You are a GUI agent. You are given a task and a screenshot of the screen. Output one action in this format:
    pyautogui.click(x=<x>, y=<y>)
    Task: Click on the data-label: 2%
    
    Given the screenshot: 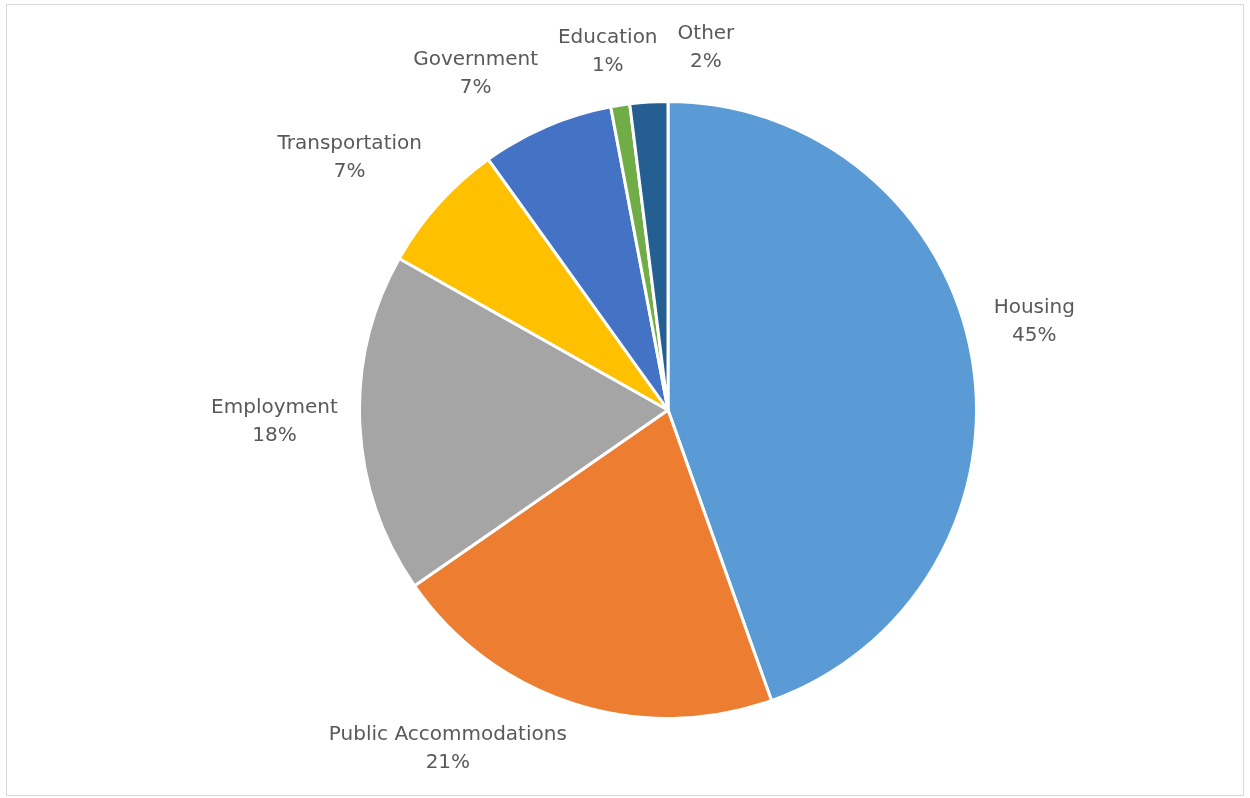 What is the action you would take?
    pyautogui.click(x=706, y=60)
    